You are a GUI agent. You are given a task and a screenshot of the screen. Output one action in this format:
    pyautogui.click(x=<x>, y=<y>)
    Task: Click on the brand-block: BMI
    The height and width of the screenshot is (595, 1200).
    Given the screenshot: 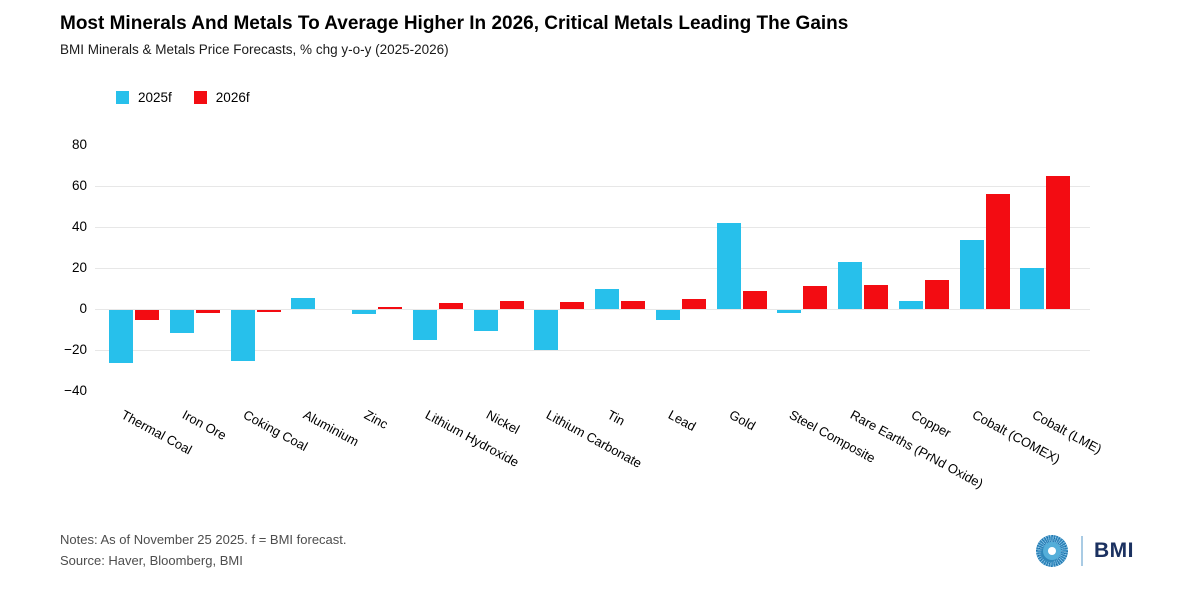 What is the action you would take?
    pyautogui.click(x=1085, y=551)
    